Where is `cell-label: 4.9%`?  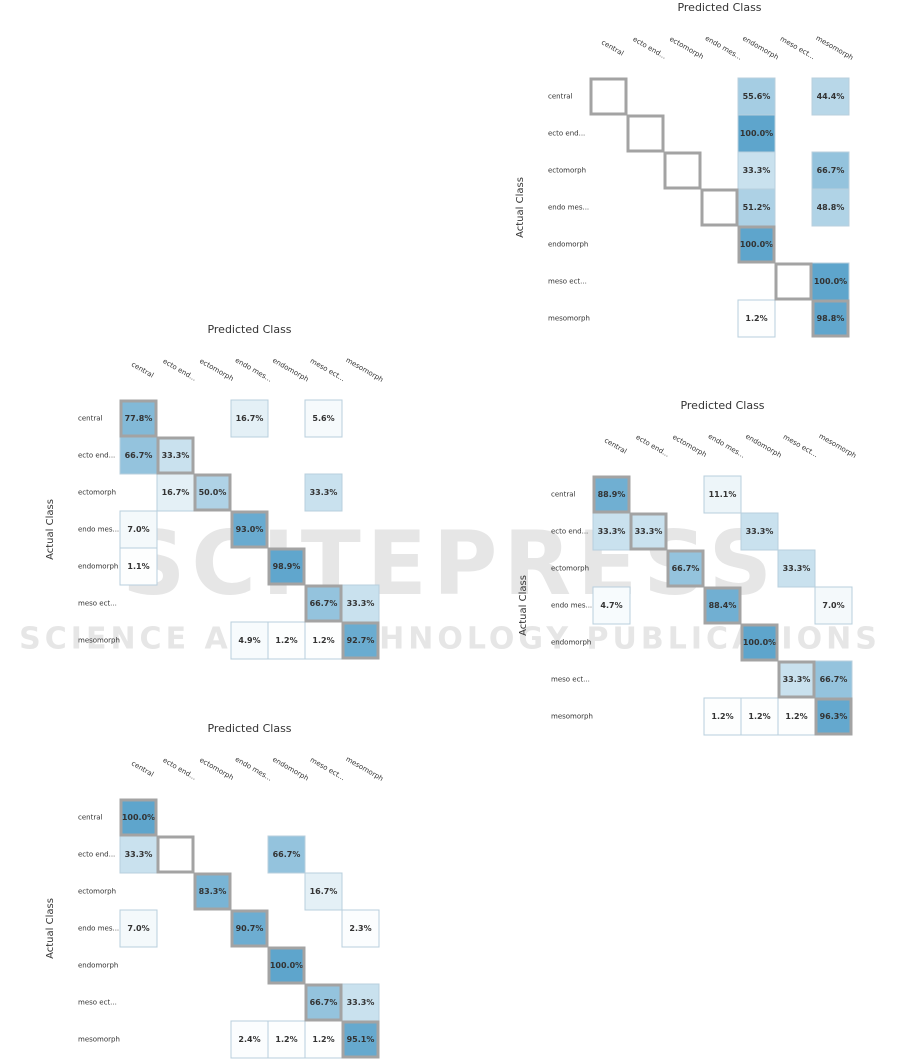
cell-label: 4.9% is located at coordinates (249, 640).